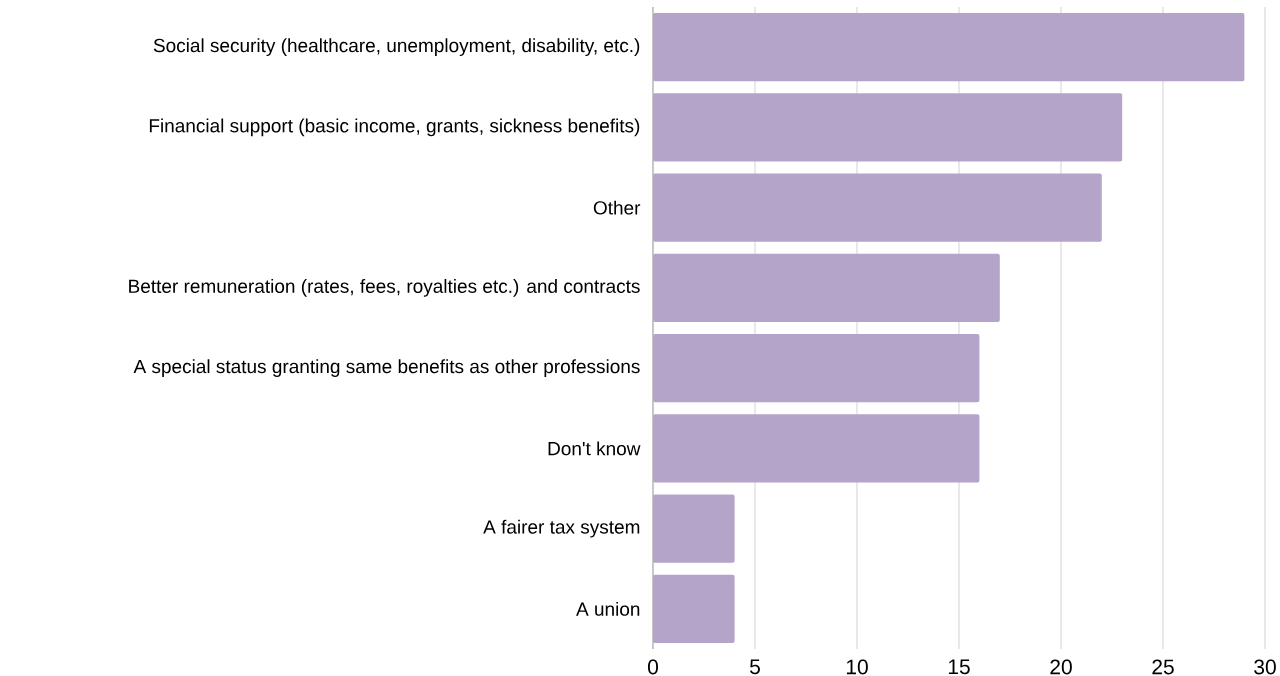 The width and height of the screenshot is (1280, 676). Describe the element at coordinates (1061, 667) in the screenshot. I see `x-tick-label: 20` at that location.